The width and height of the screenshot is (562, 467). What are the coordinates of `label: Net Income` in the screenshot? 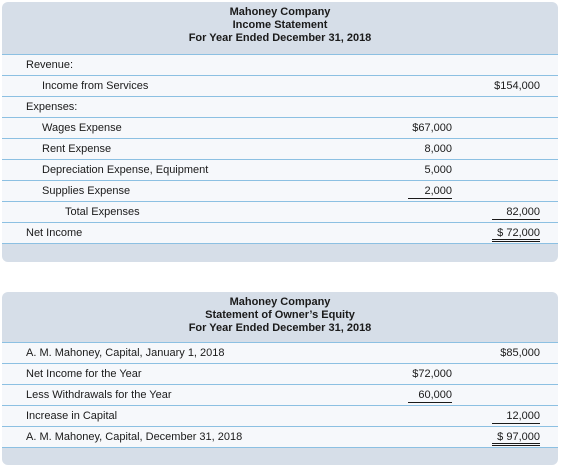 It's located at (54, 233).